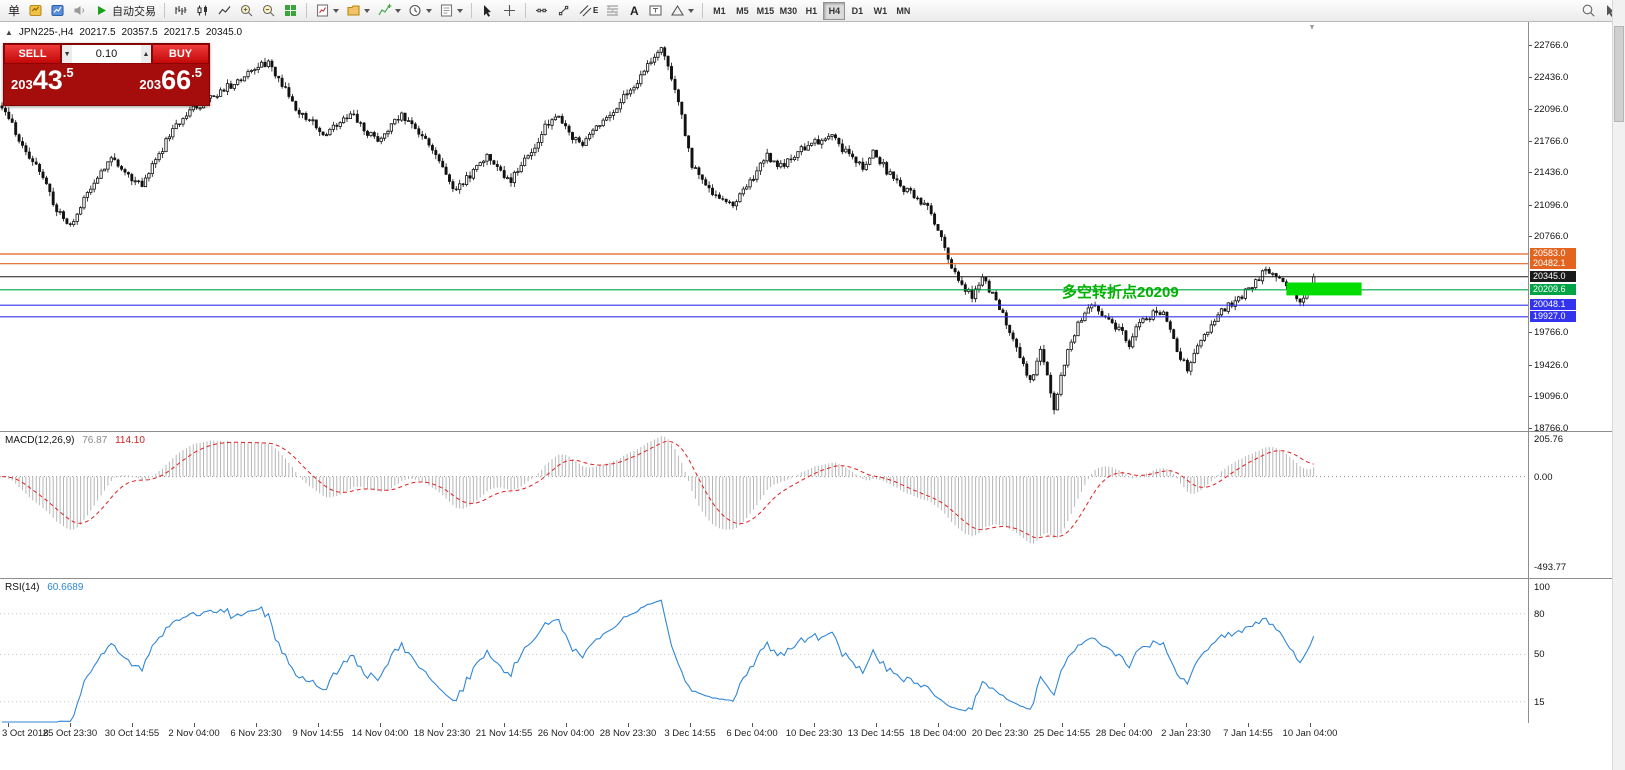  I want to click on tile-windows-button, so click(290, 11).